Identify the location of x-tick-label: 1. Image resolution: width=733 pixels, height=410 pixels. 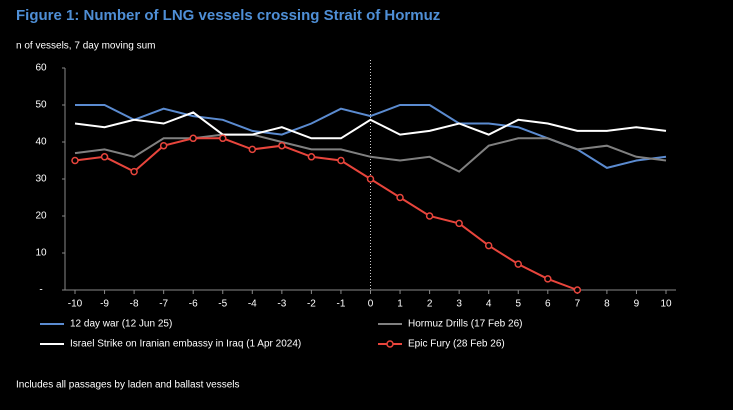
(400, 304).